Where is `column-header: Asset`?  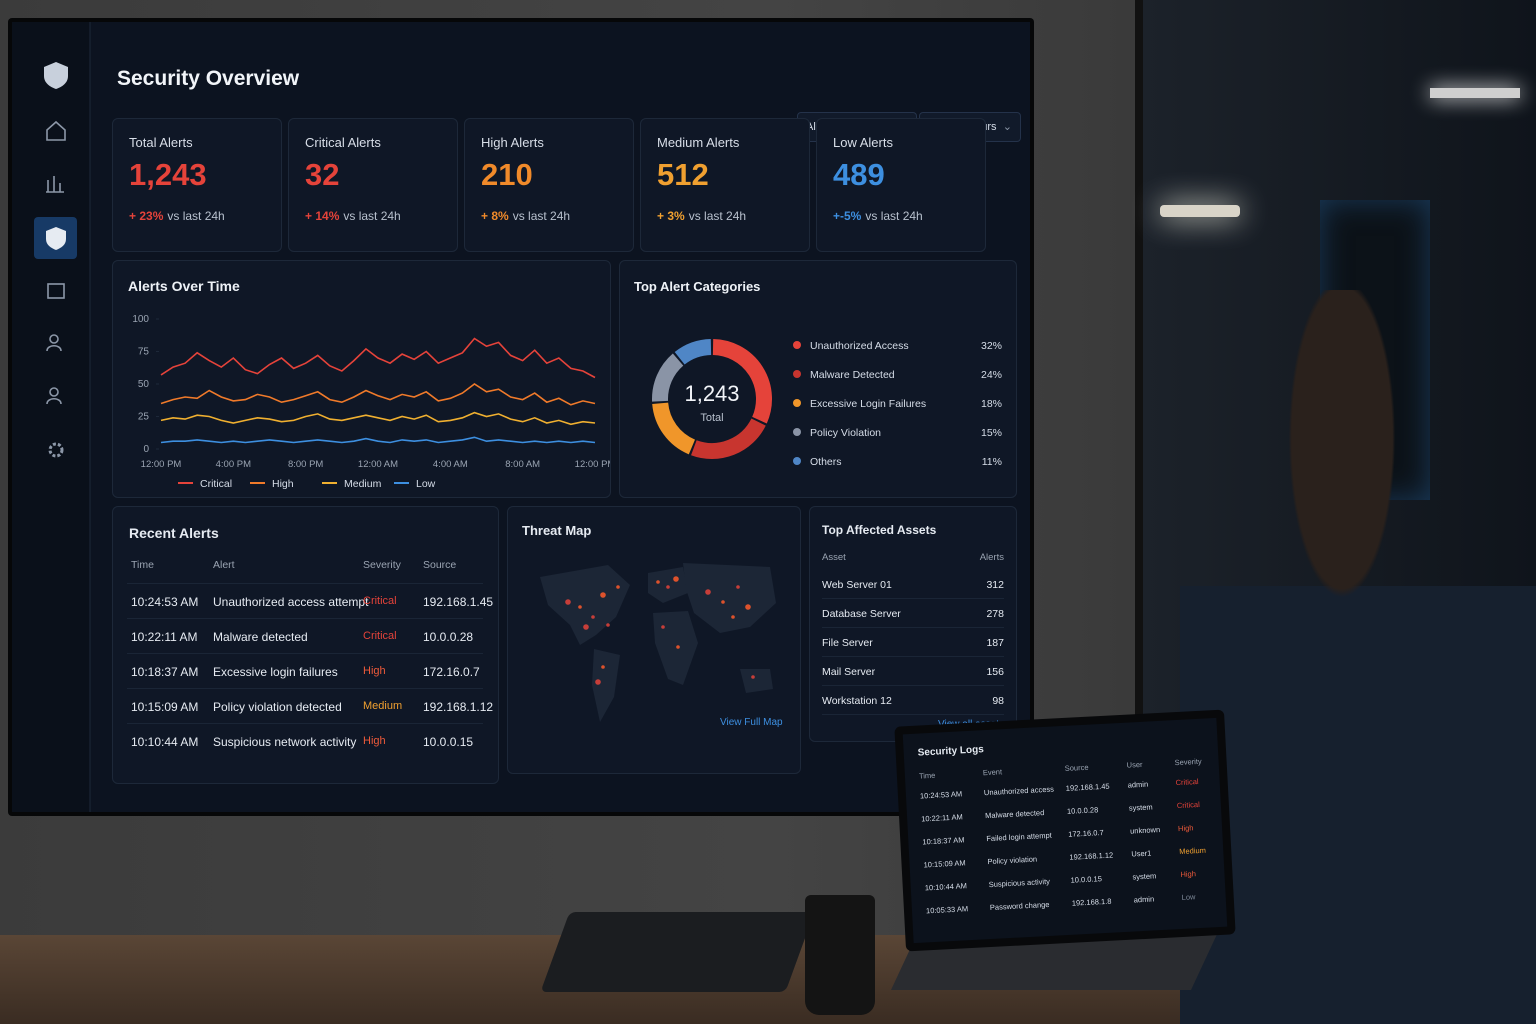
column-header: Asset is located at coordinates (834, 557).